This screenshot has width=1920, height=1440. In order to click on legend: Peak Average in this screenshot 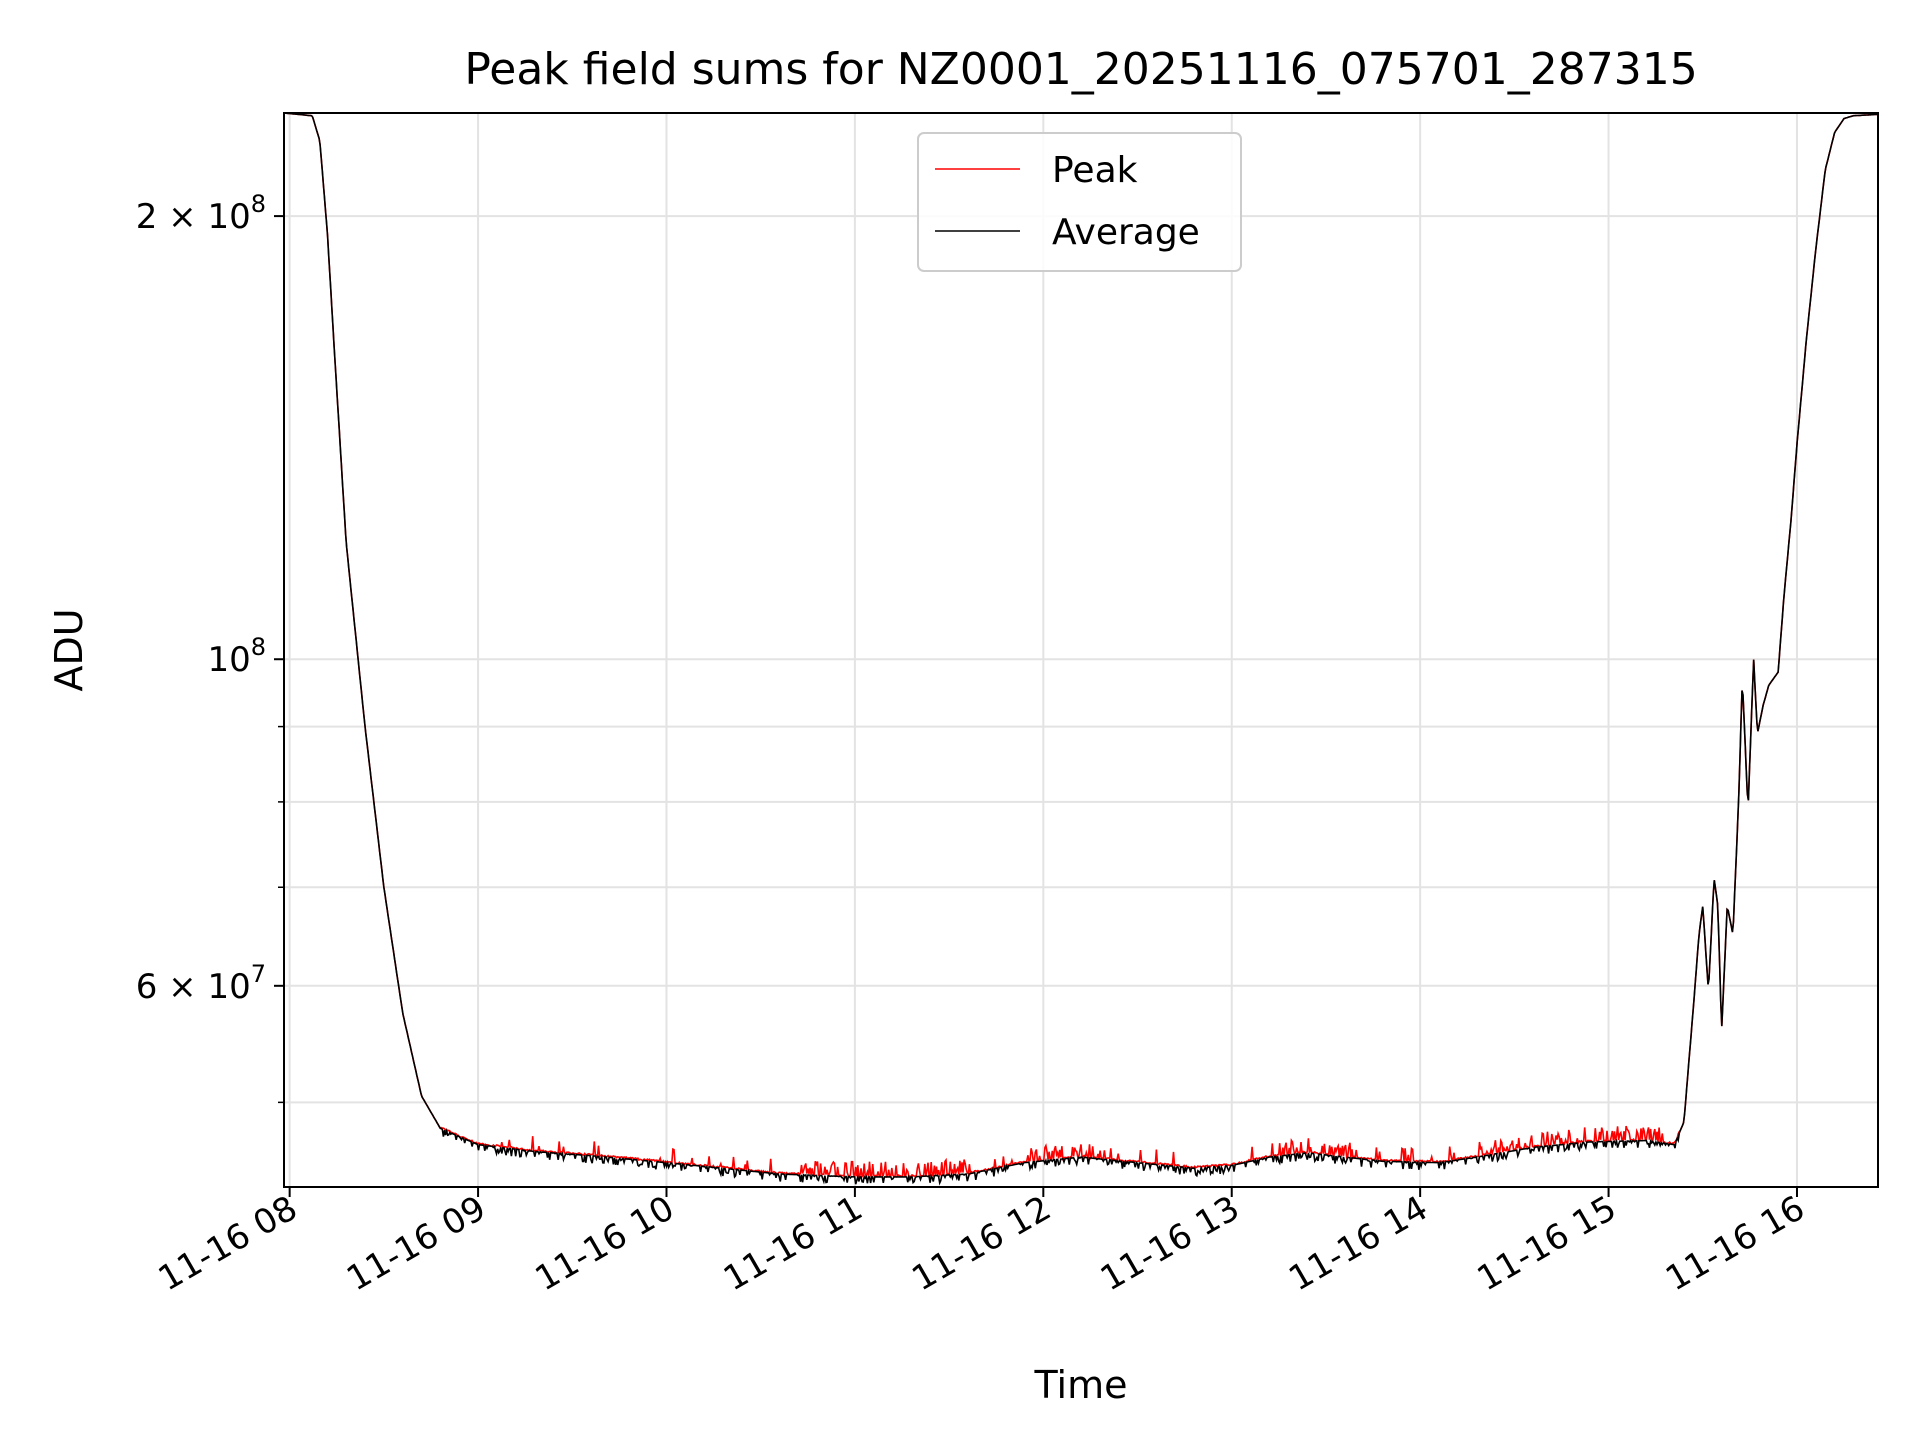, I will do `click(1079, 202)`.